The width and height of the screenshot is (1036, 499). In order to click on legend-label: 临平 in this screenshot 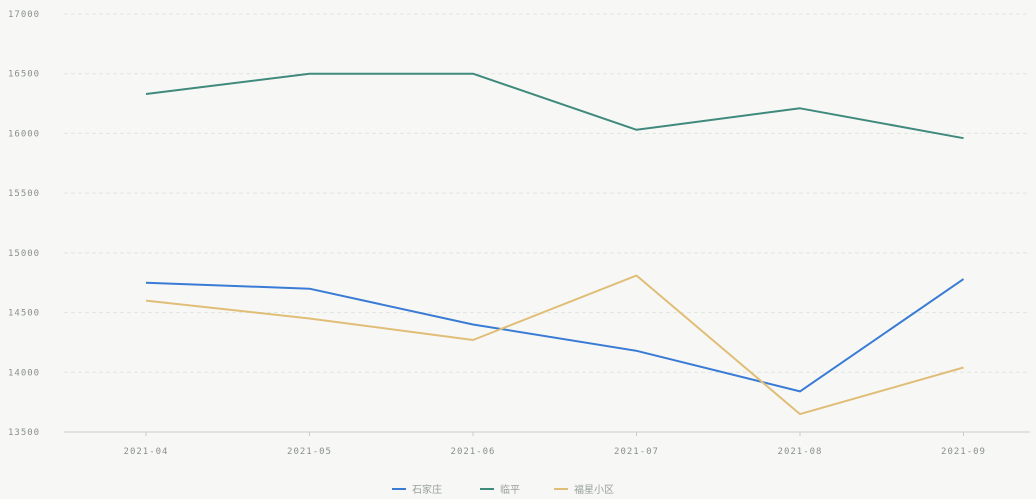, I will do `click(510, 489)`.